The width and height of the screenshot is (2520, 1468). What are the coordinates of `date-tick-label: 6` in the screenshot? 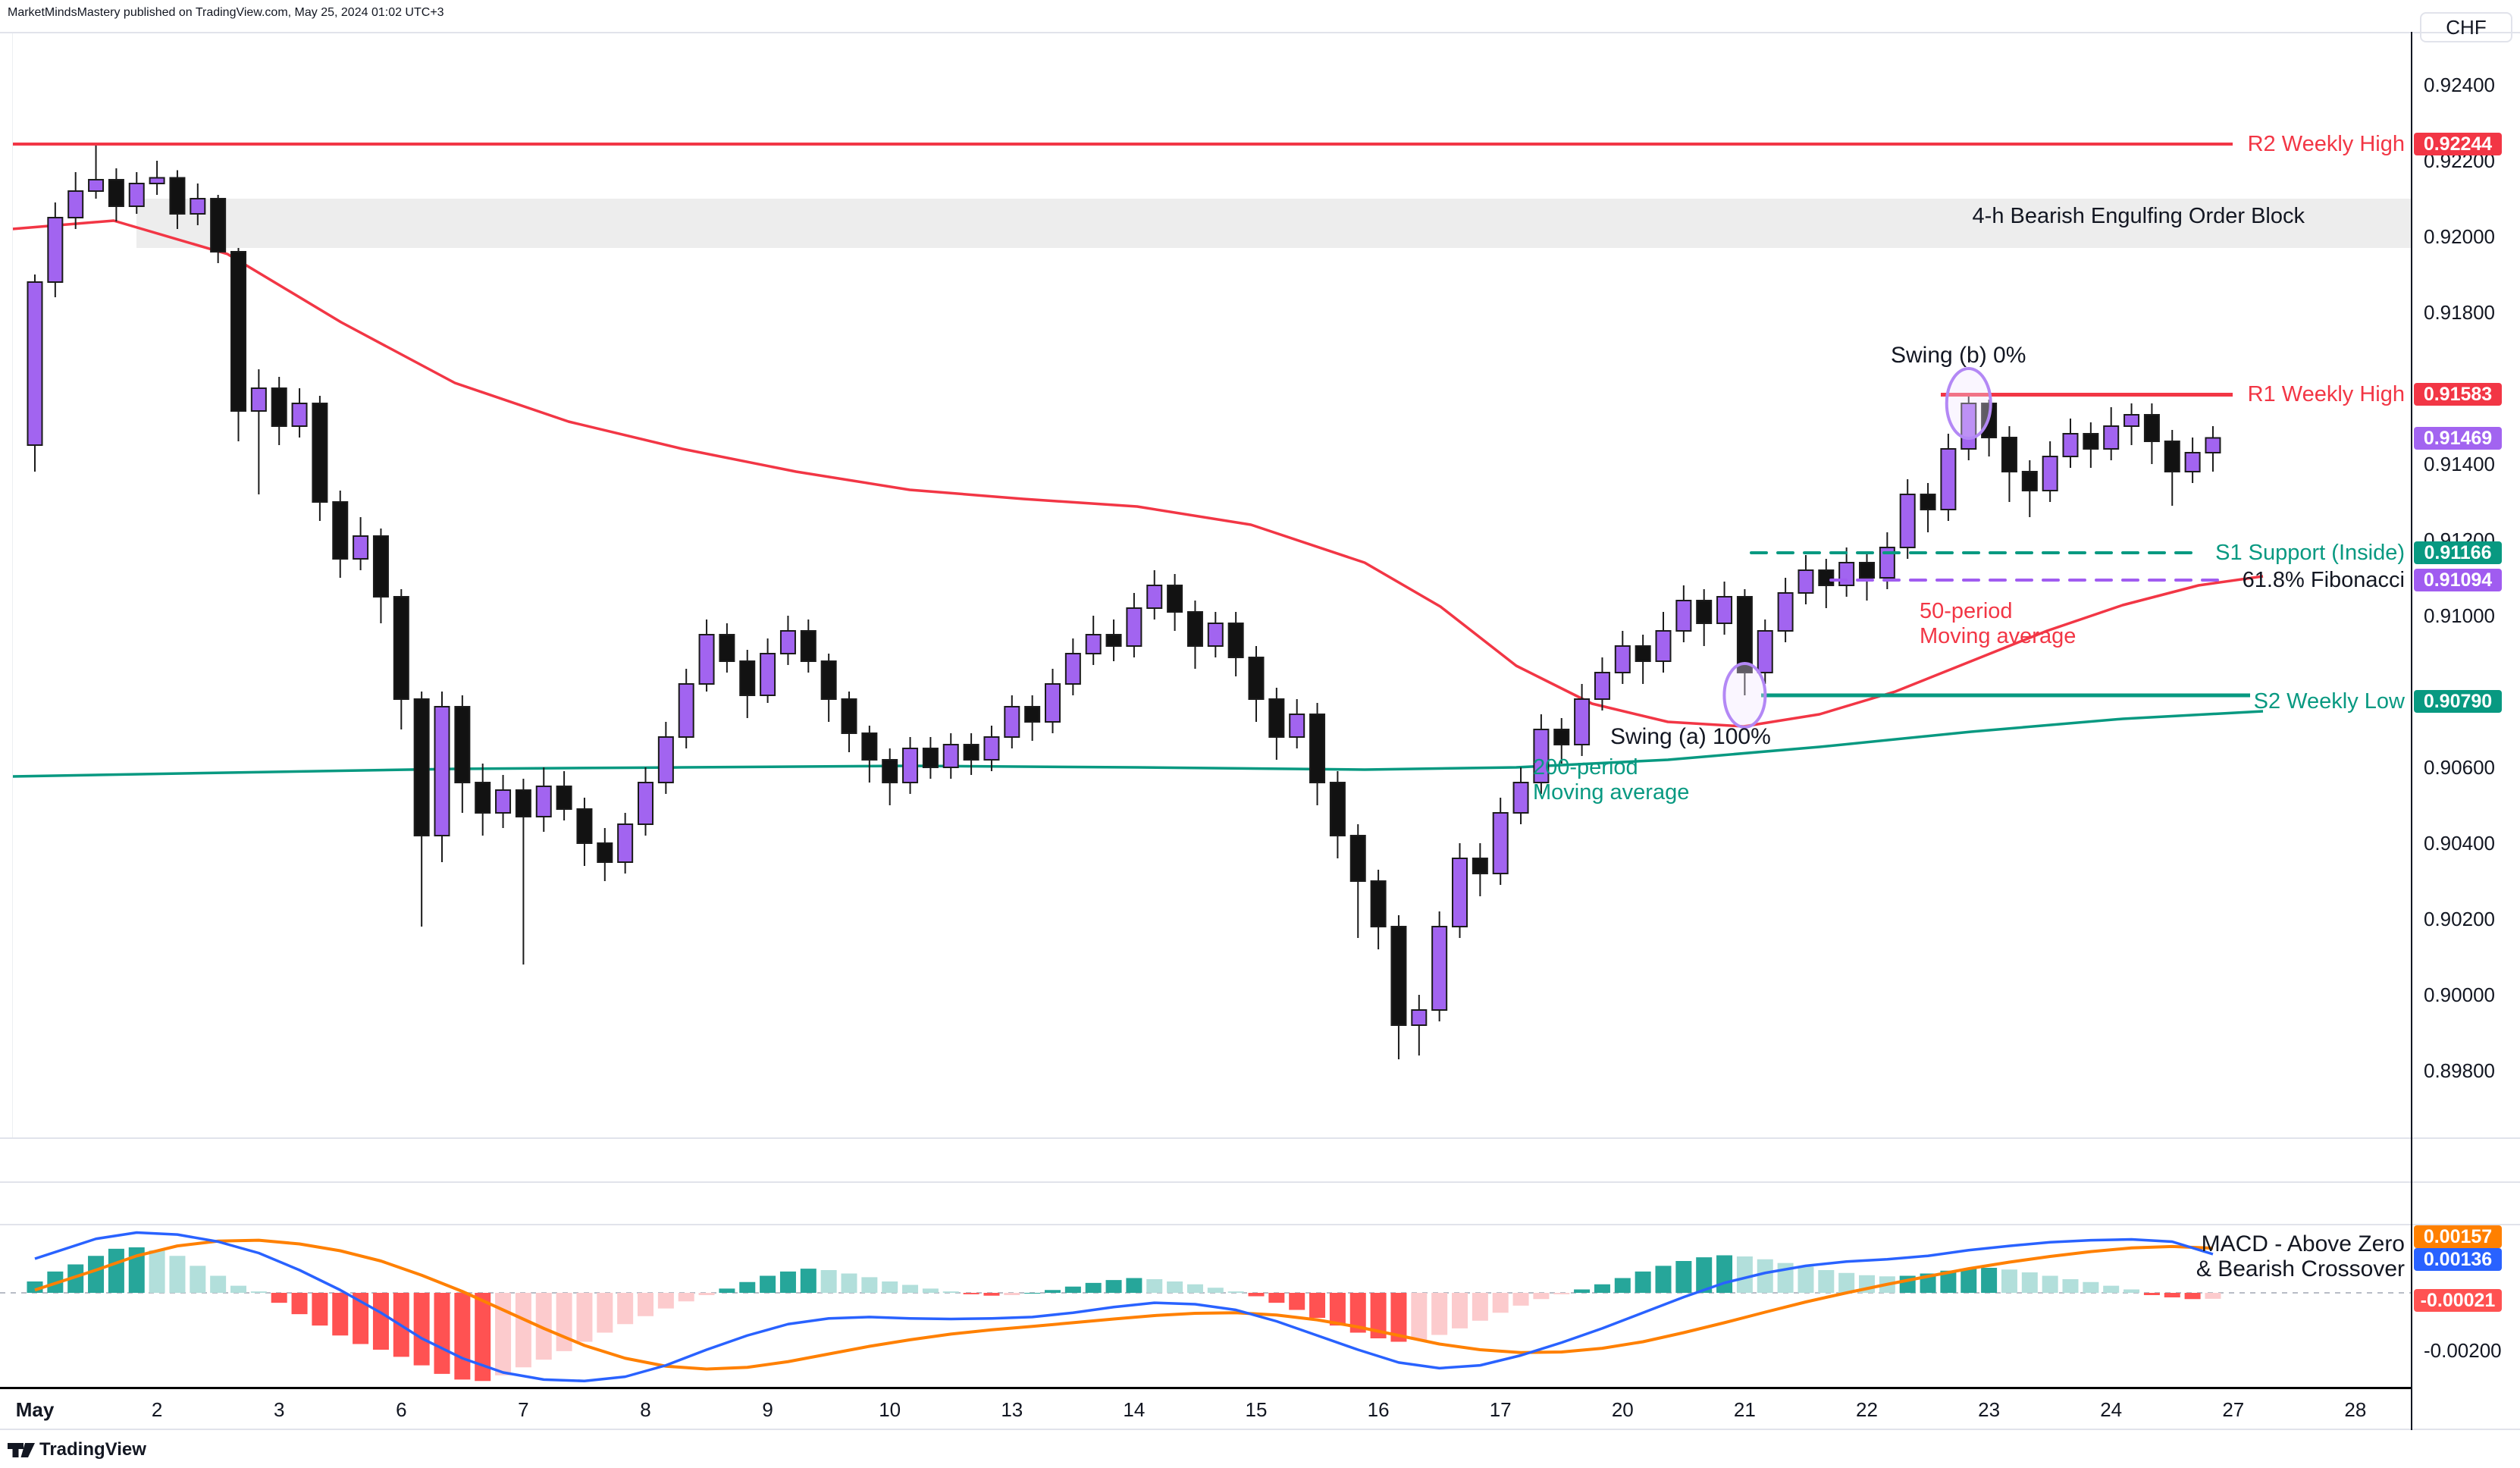 It's located at (401, 1409).